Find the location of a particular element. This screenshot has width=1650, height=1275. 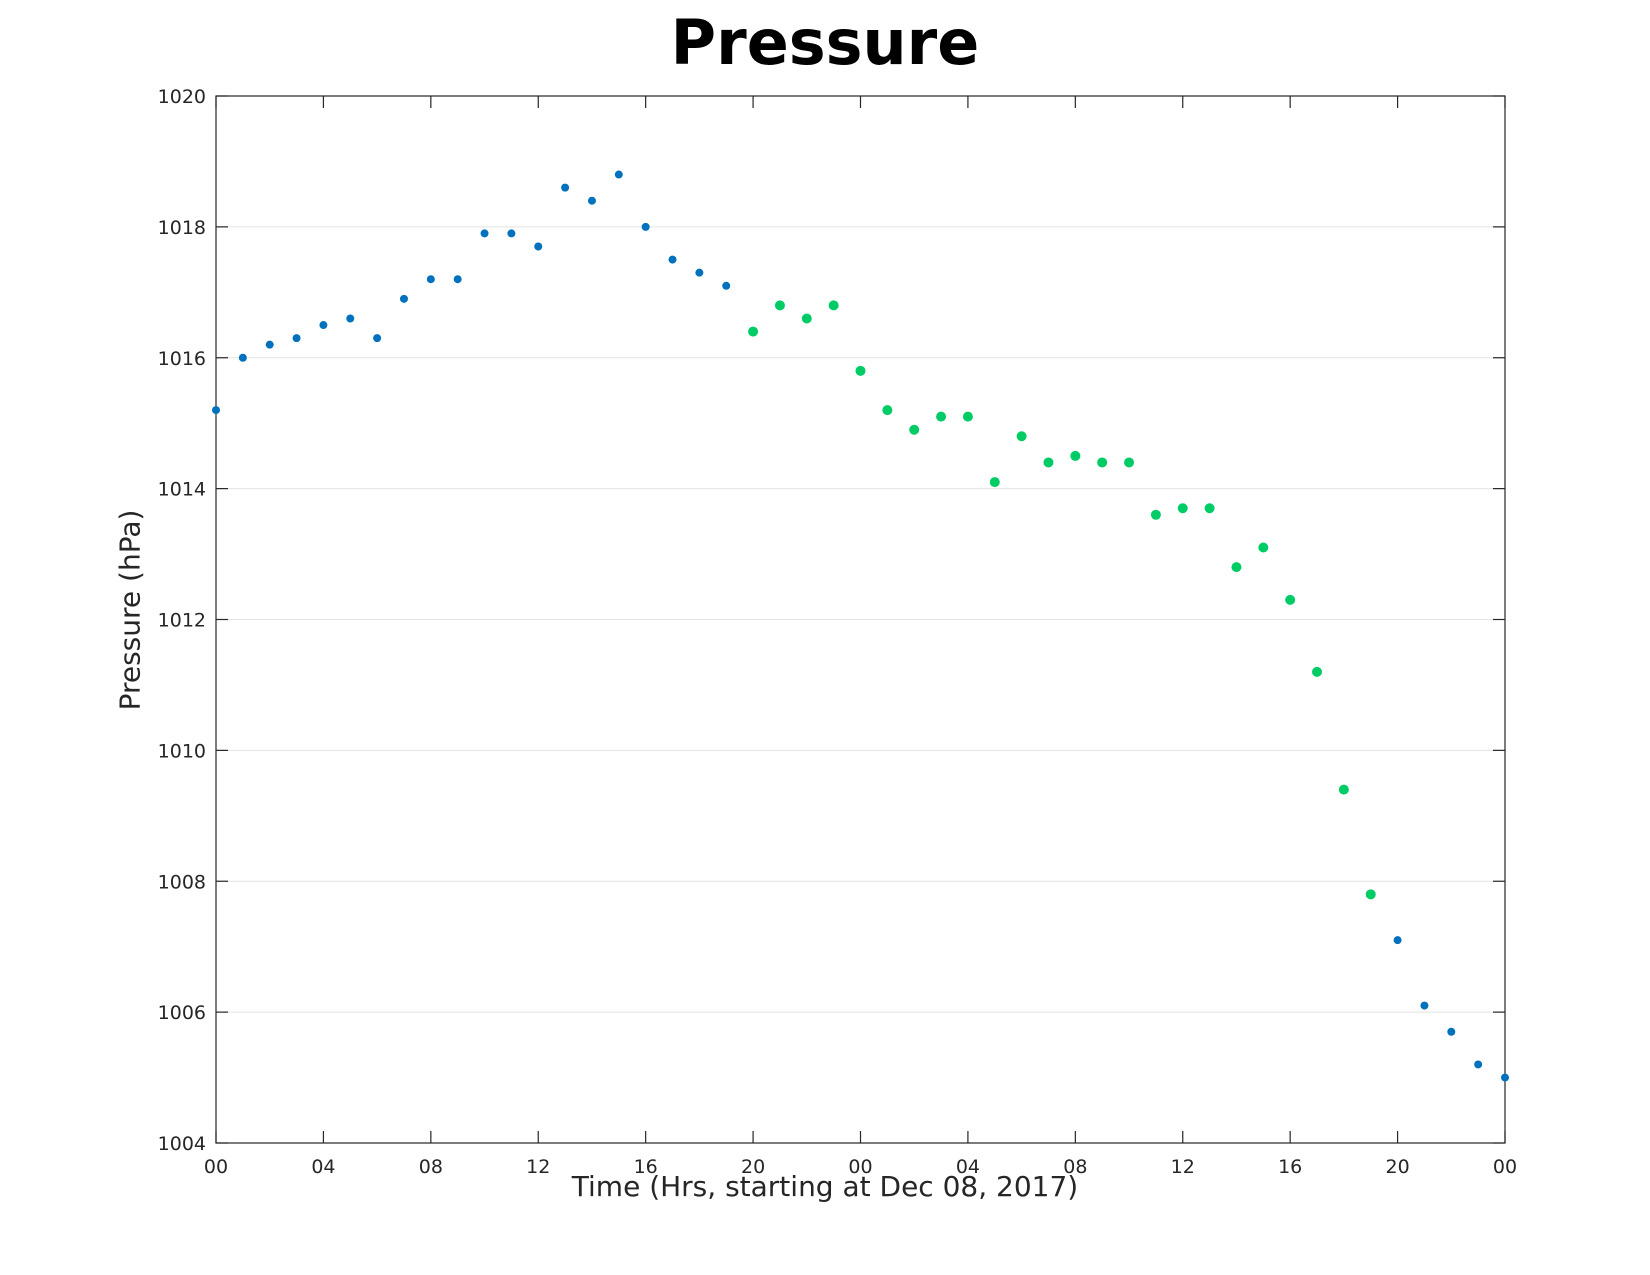

y-tick-label: 1004 is located at coordinates (182, 1144).